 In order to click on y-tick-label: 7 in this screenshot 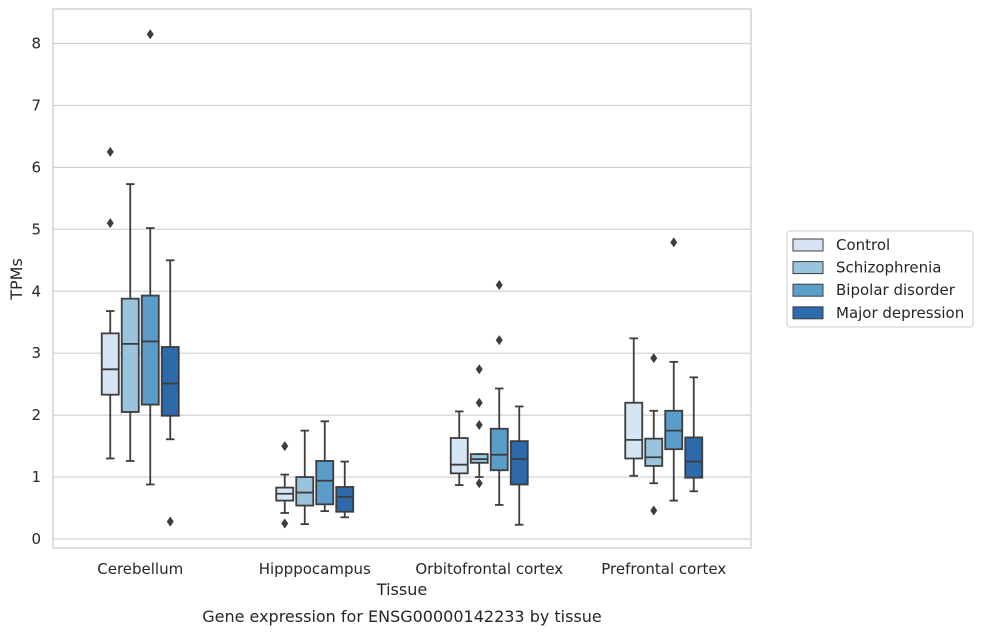, I will do `click(36, 105)`.